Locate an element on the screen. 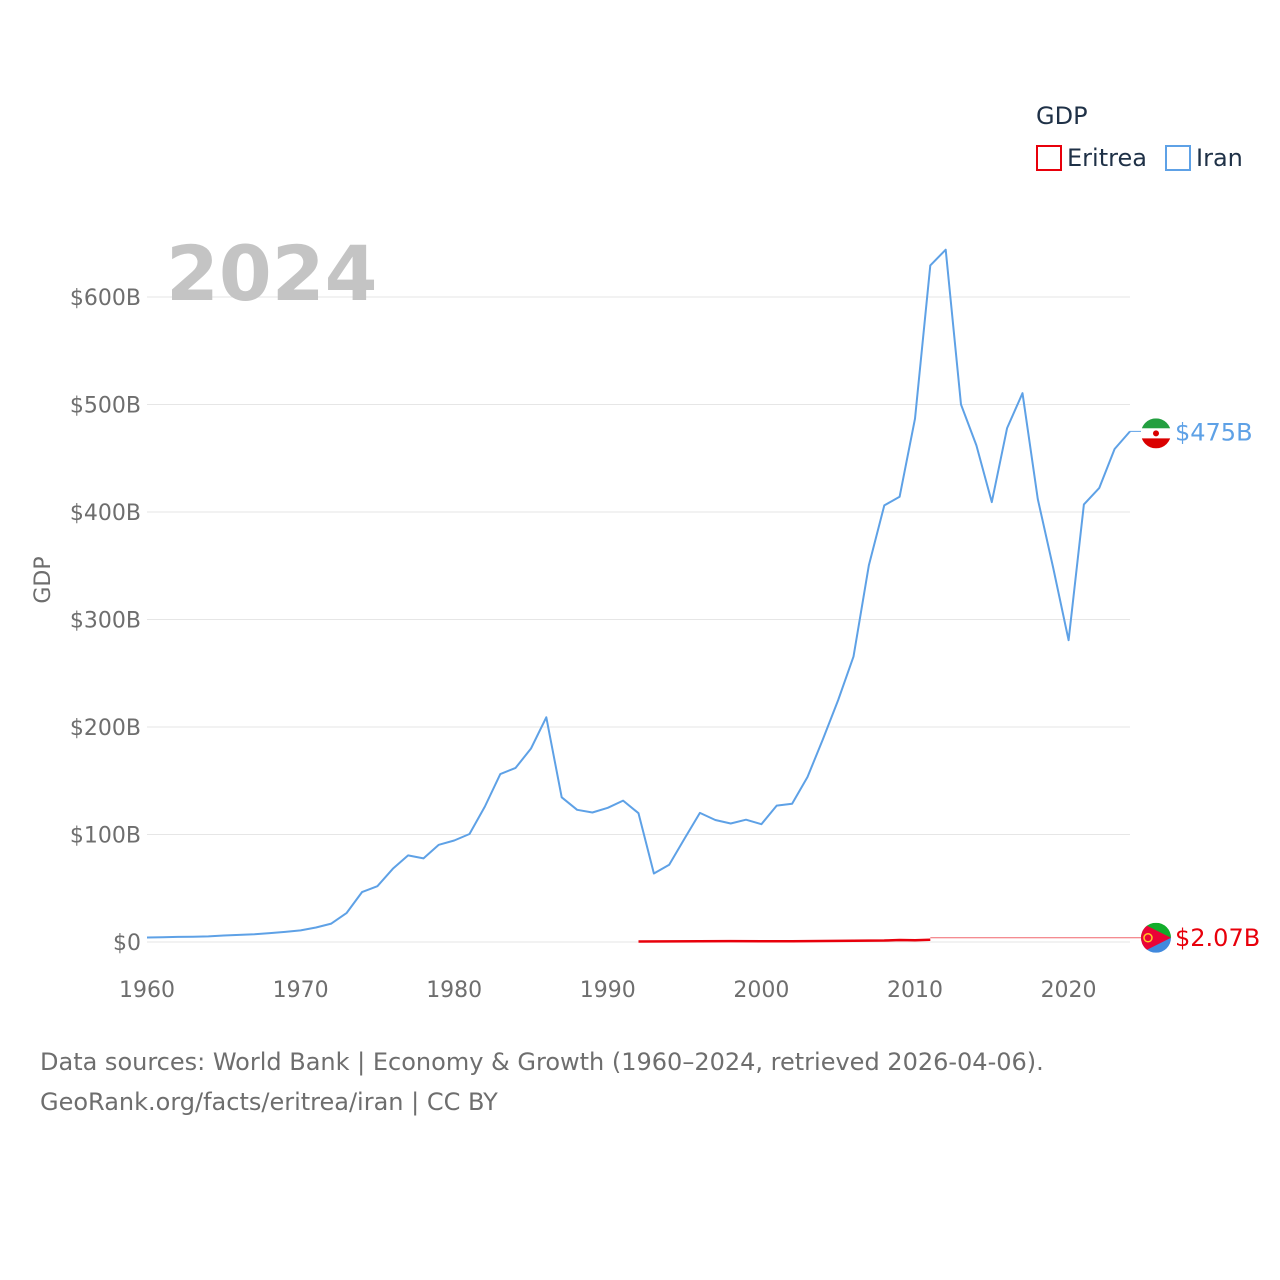 Image resolution: width=1280 pixels, height=1280 pixels. x-tick-label: 1970 is located at coordinates (301, 990).